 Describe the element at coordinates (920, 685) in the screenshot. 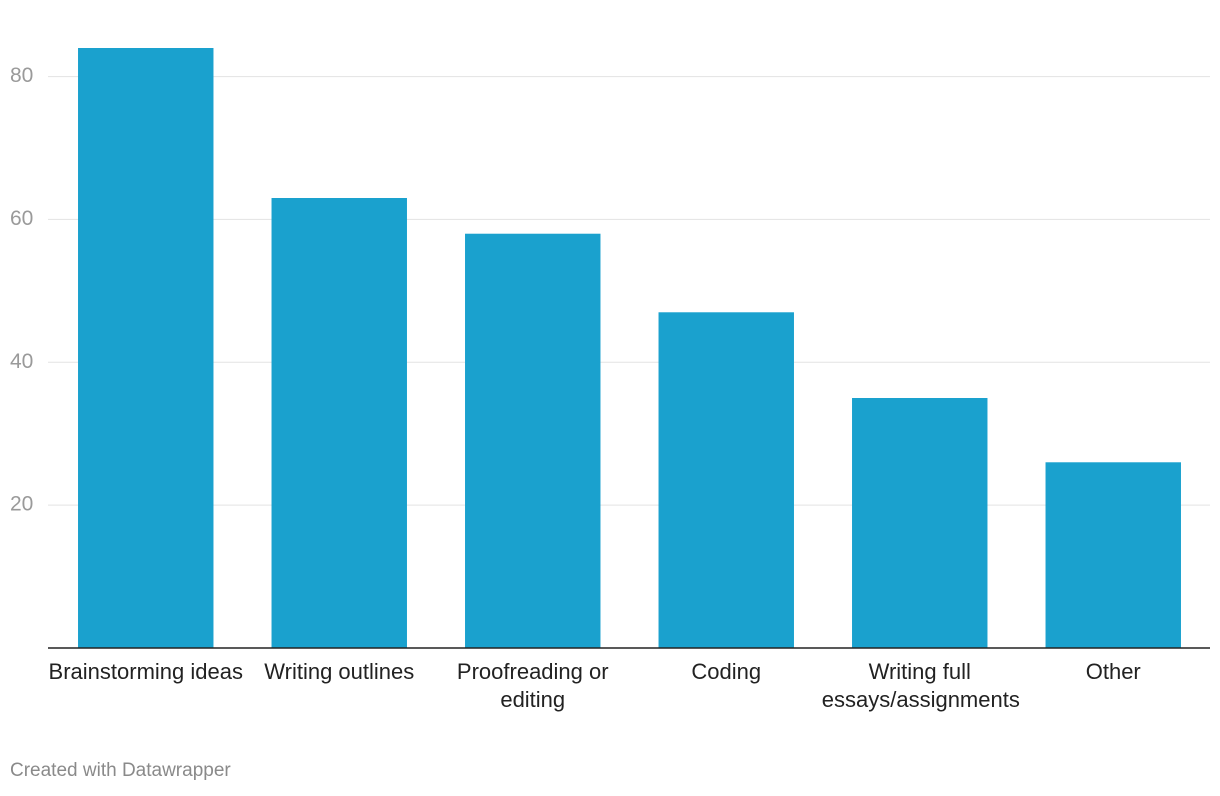

I see `x-tick-label: Writing full essays/assignments` at that location.